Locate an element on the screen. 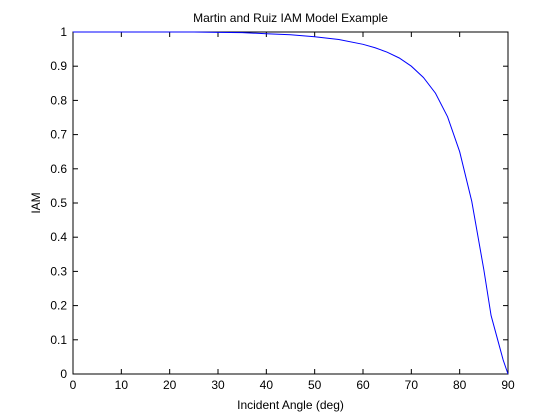 The height and width of the screenshot is (420, 560). x-tick-label: 40 is located at coordinates (267, 385).